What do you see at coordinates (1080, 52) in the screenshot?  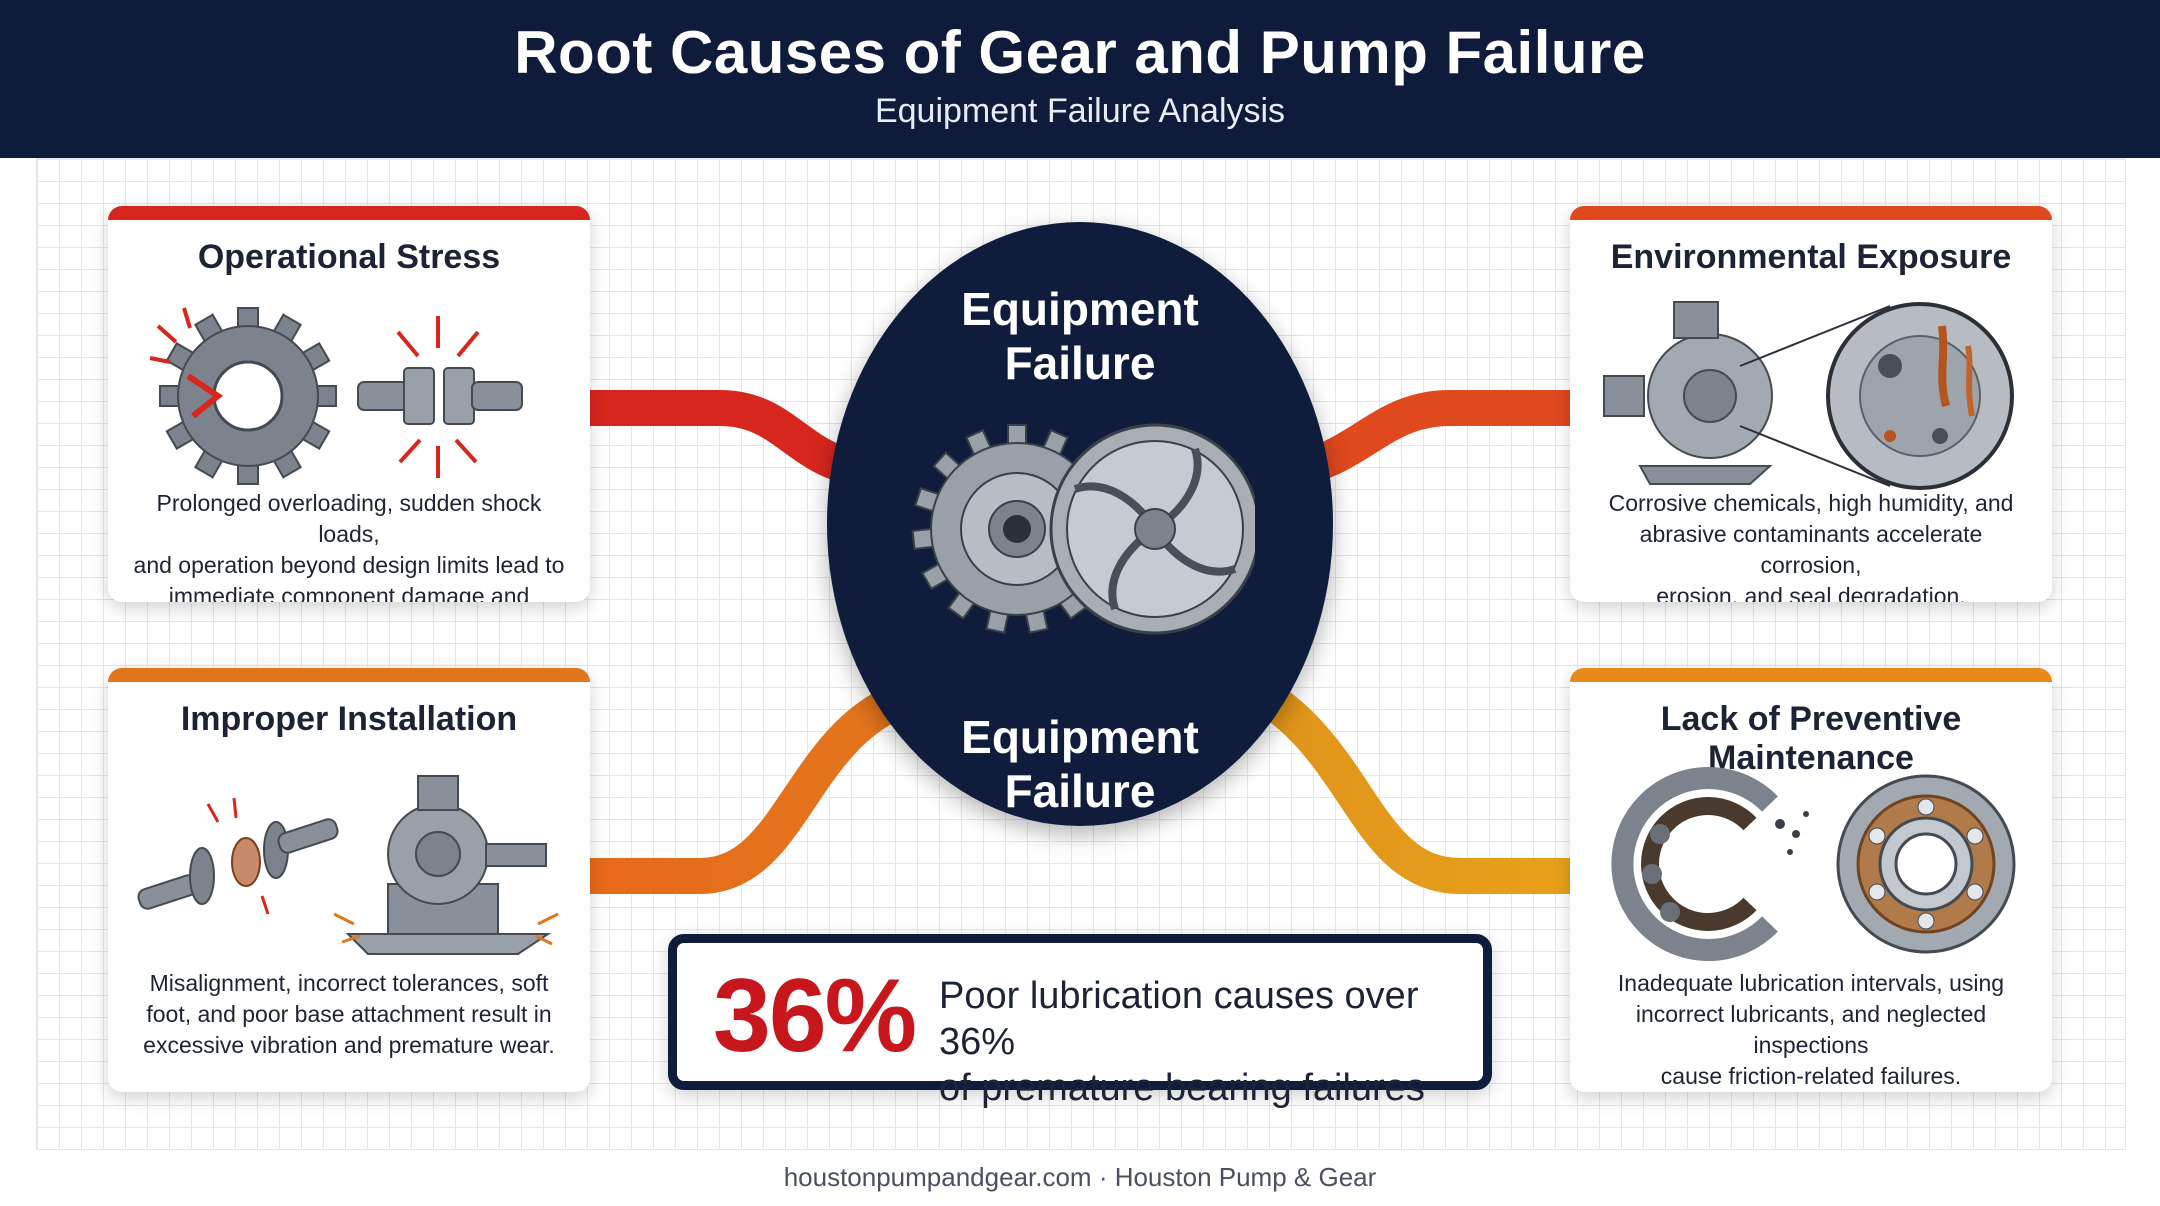 I see `page-title: Root Causes of Gear and Pump Failure` at bounding box center [1080, 52].